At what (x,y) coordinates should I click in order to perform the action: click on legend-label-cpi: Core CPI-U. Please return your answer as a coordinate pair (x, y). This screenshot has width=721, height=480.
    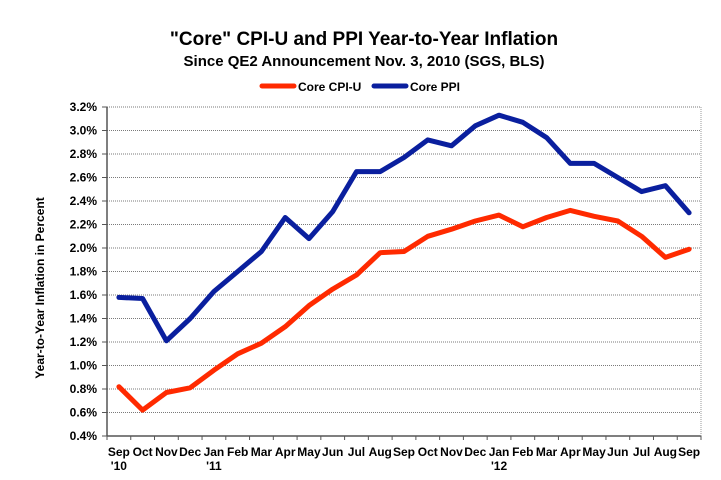
    Looking at the image, I should click on (329, 87).